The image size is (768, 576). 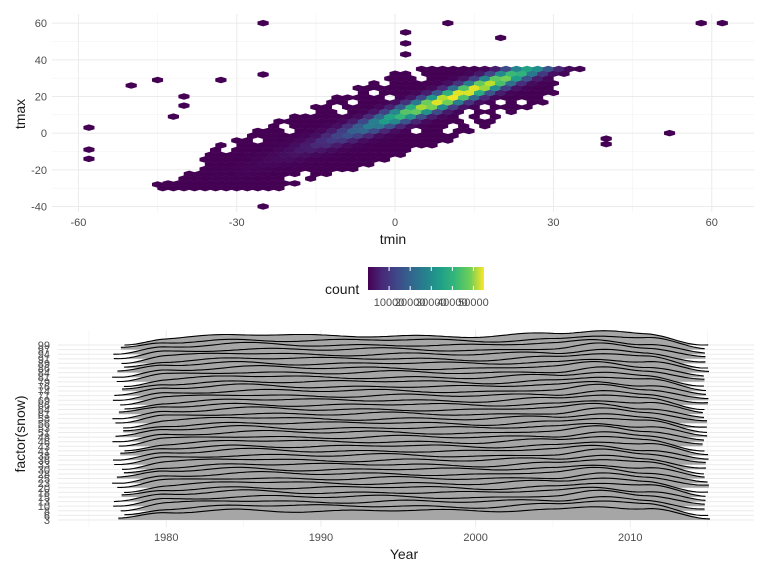 I want to click on ridgeline-y-tick-label: 66, so click(x=44, y=406).